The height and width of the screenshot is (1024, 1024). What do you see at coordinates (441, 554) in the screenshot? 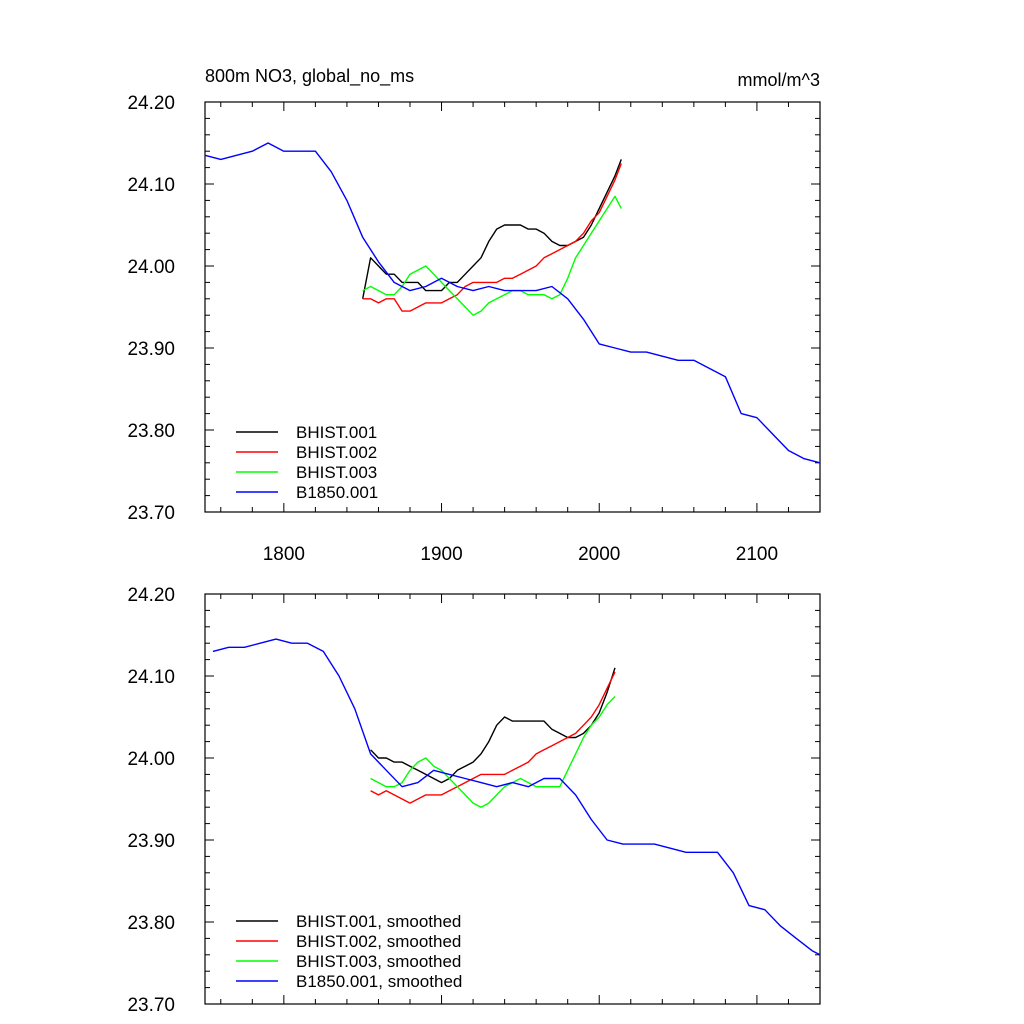
I see `x-tick-label: 1900` at bounding box center [441, 554].